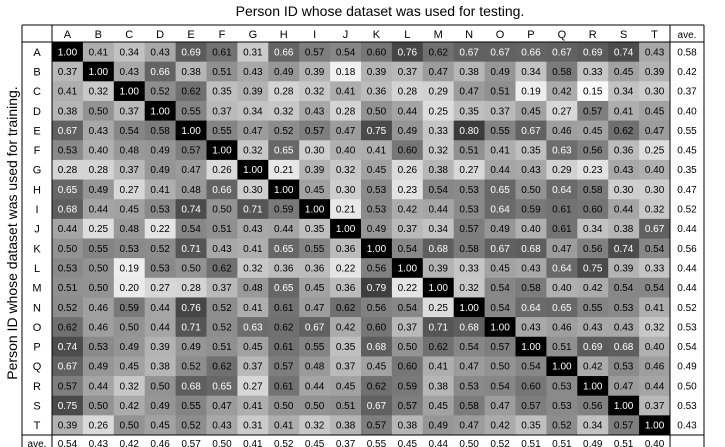 This screenshot has height=447, width=725. I want to click on cell-value-label: 0.53, so click(469, 210).